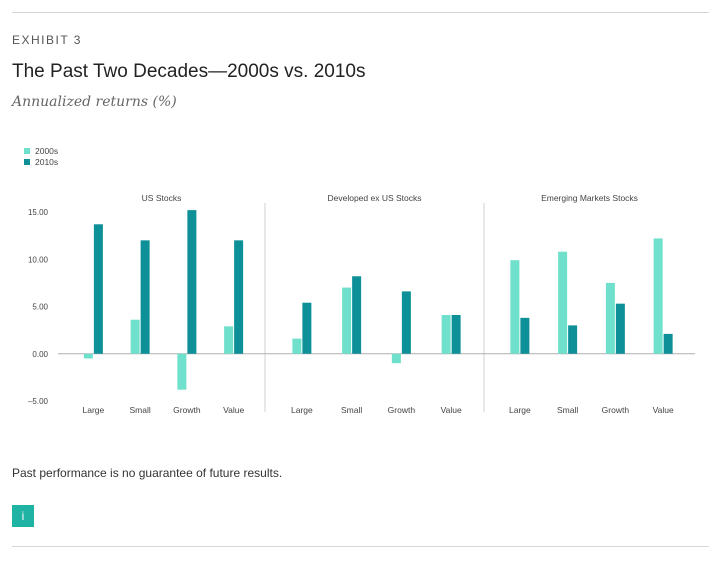  Describe the element at coordinates (38, 212) in the screenshot. I see `y-tick-label: 15.00` at that location.